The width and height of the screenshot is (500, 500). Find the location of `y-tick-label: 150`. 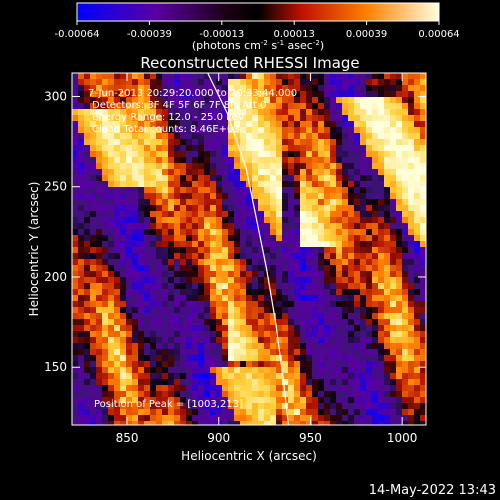

y-tick-label: 150 is located at coordinates (55, 367).